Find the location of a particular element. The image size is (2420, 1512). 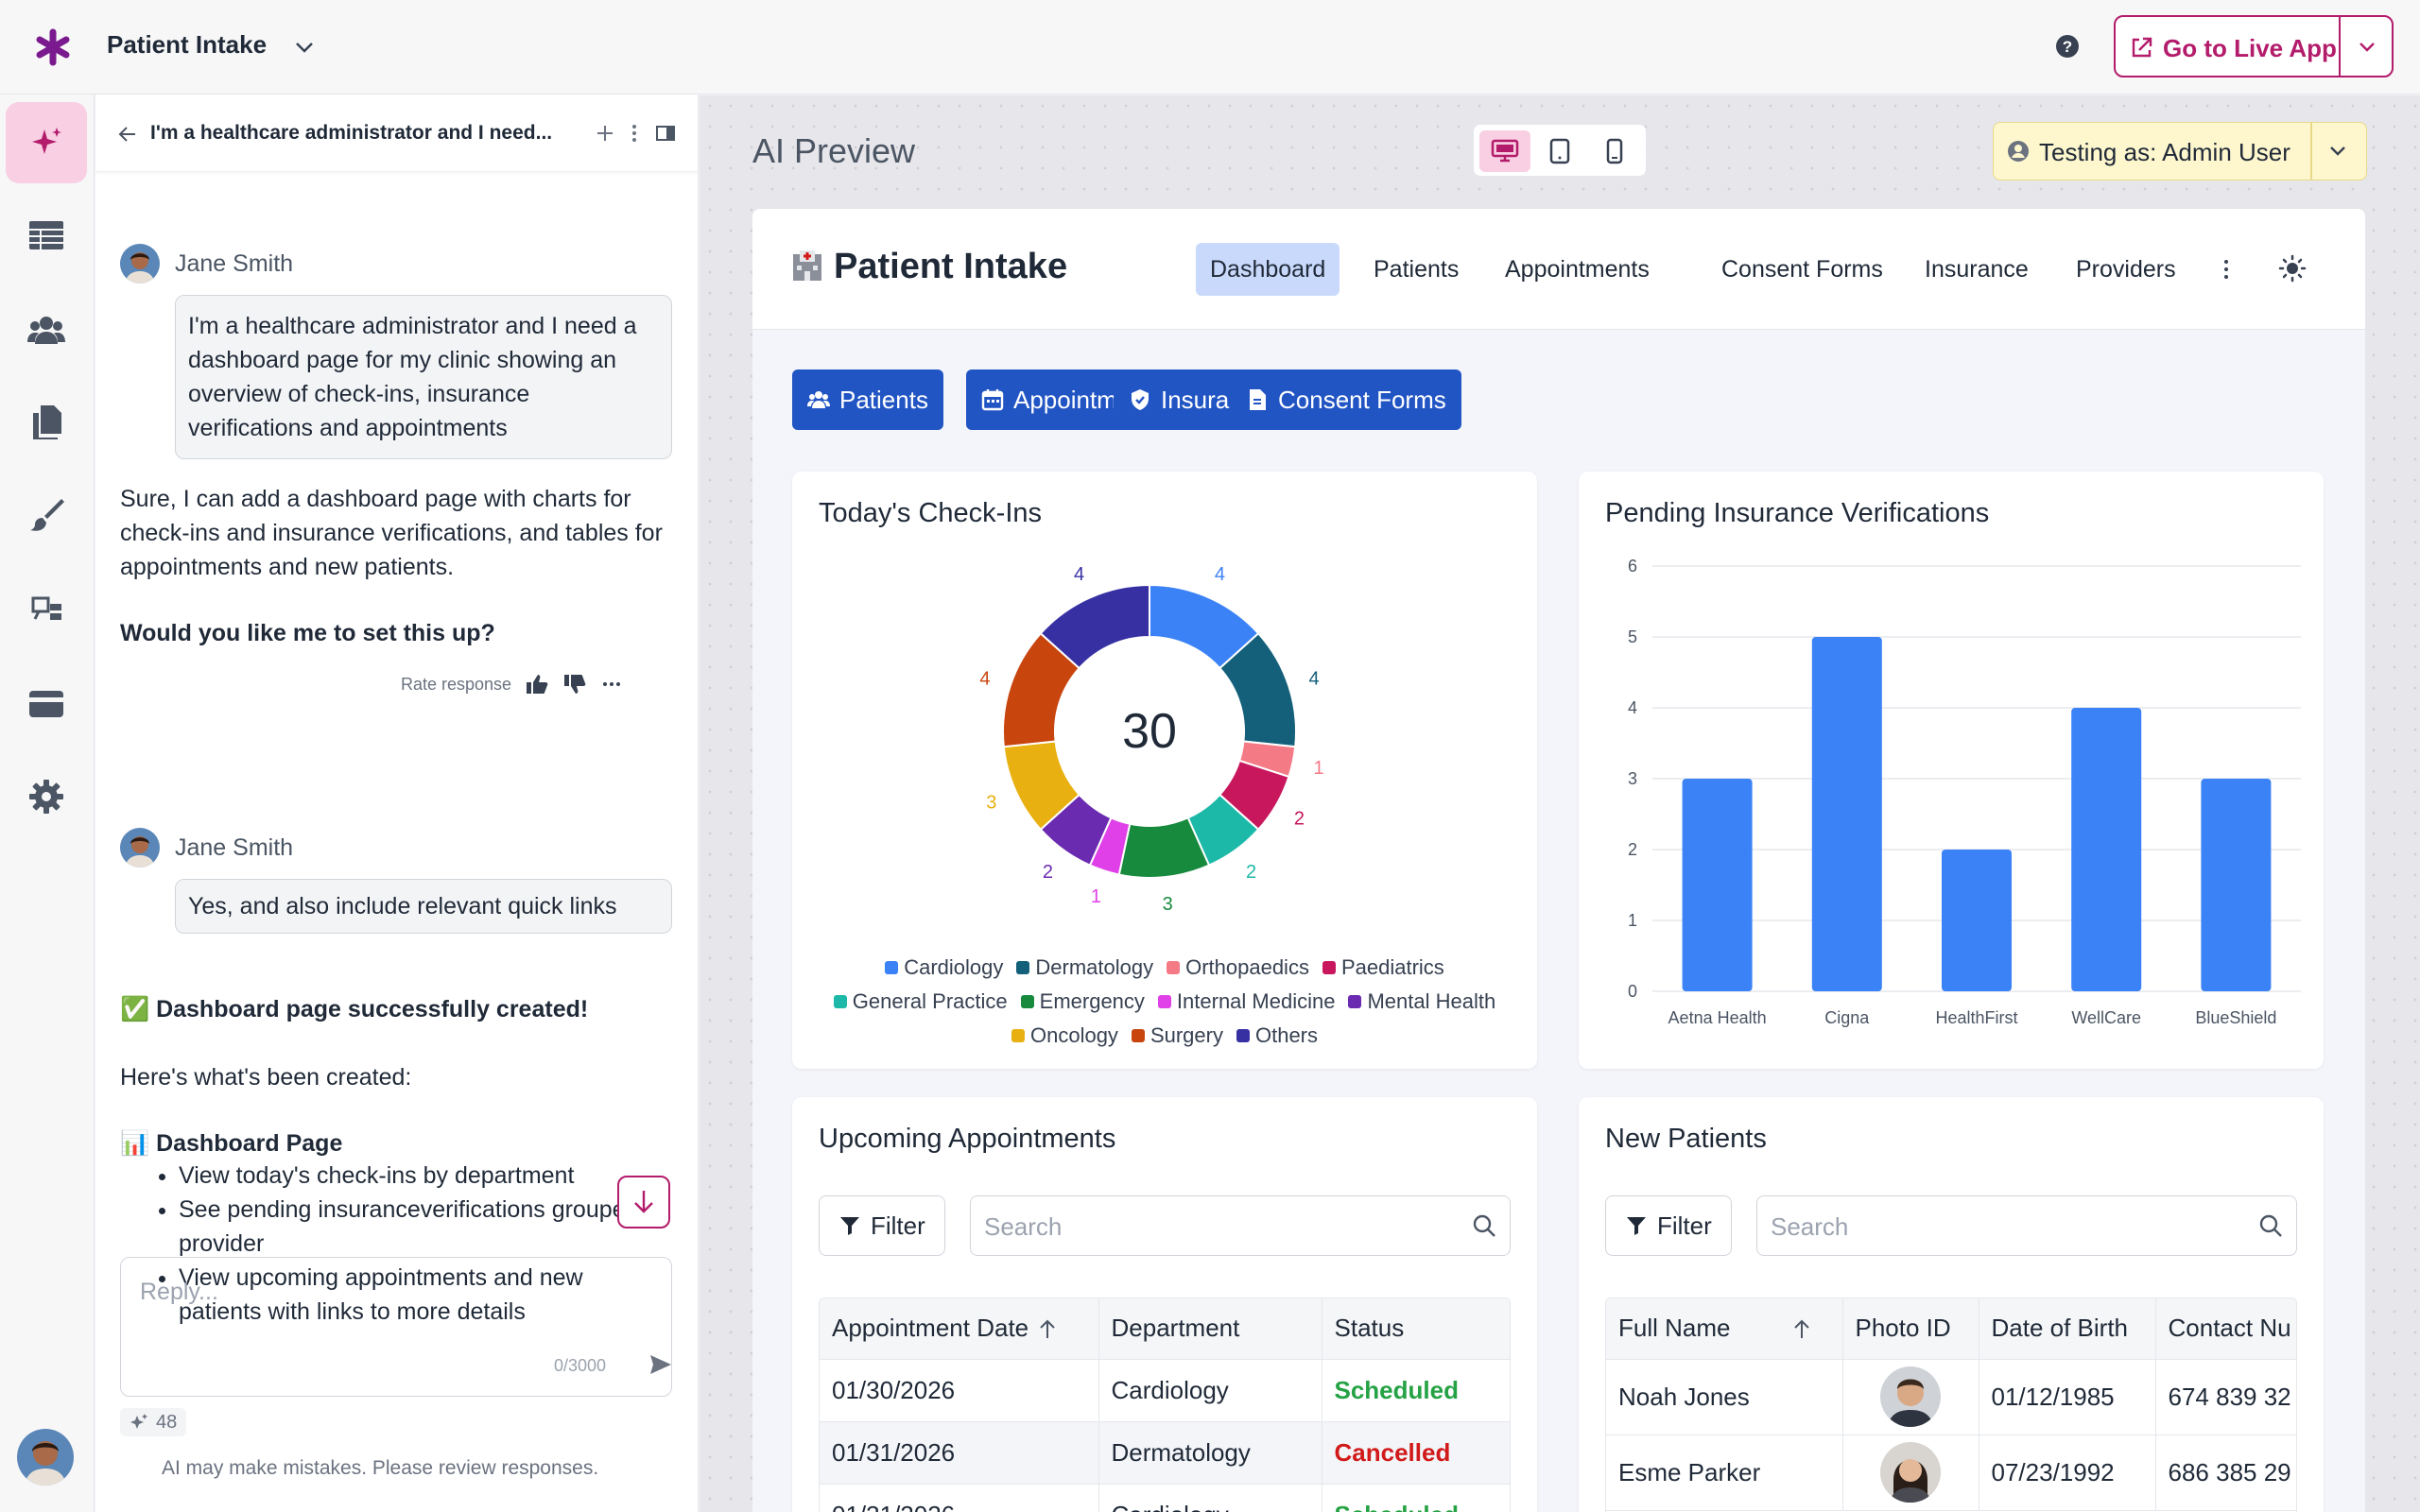

cell-department: Cardiology is located at coordinates (1210, 1498).